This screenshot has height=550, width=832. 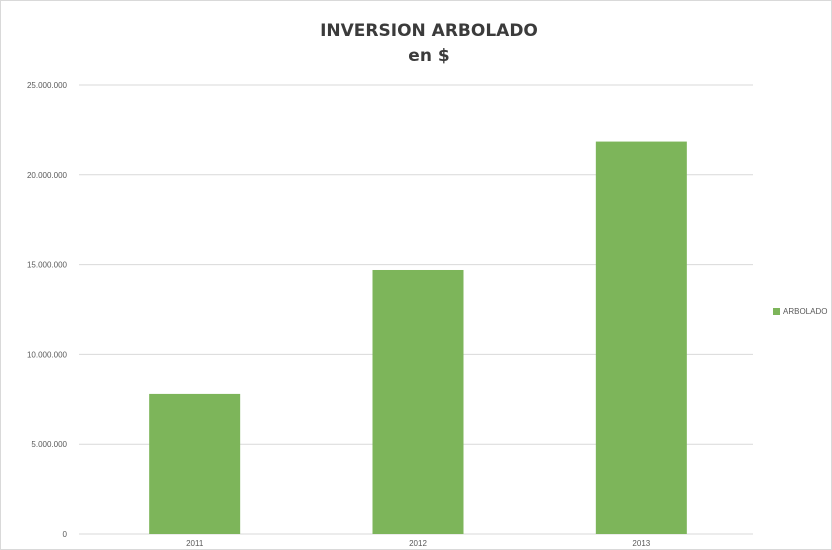 I want to click on x-tick-label: 2013, so click(x=641, y=543).